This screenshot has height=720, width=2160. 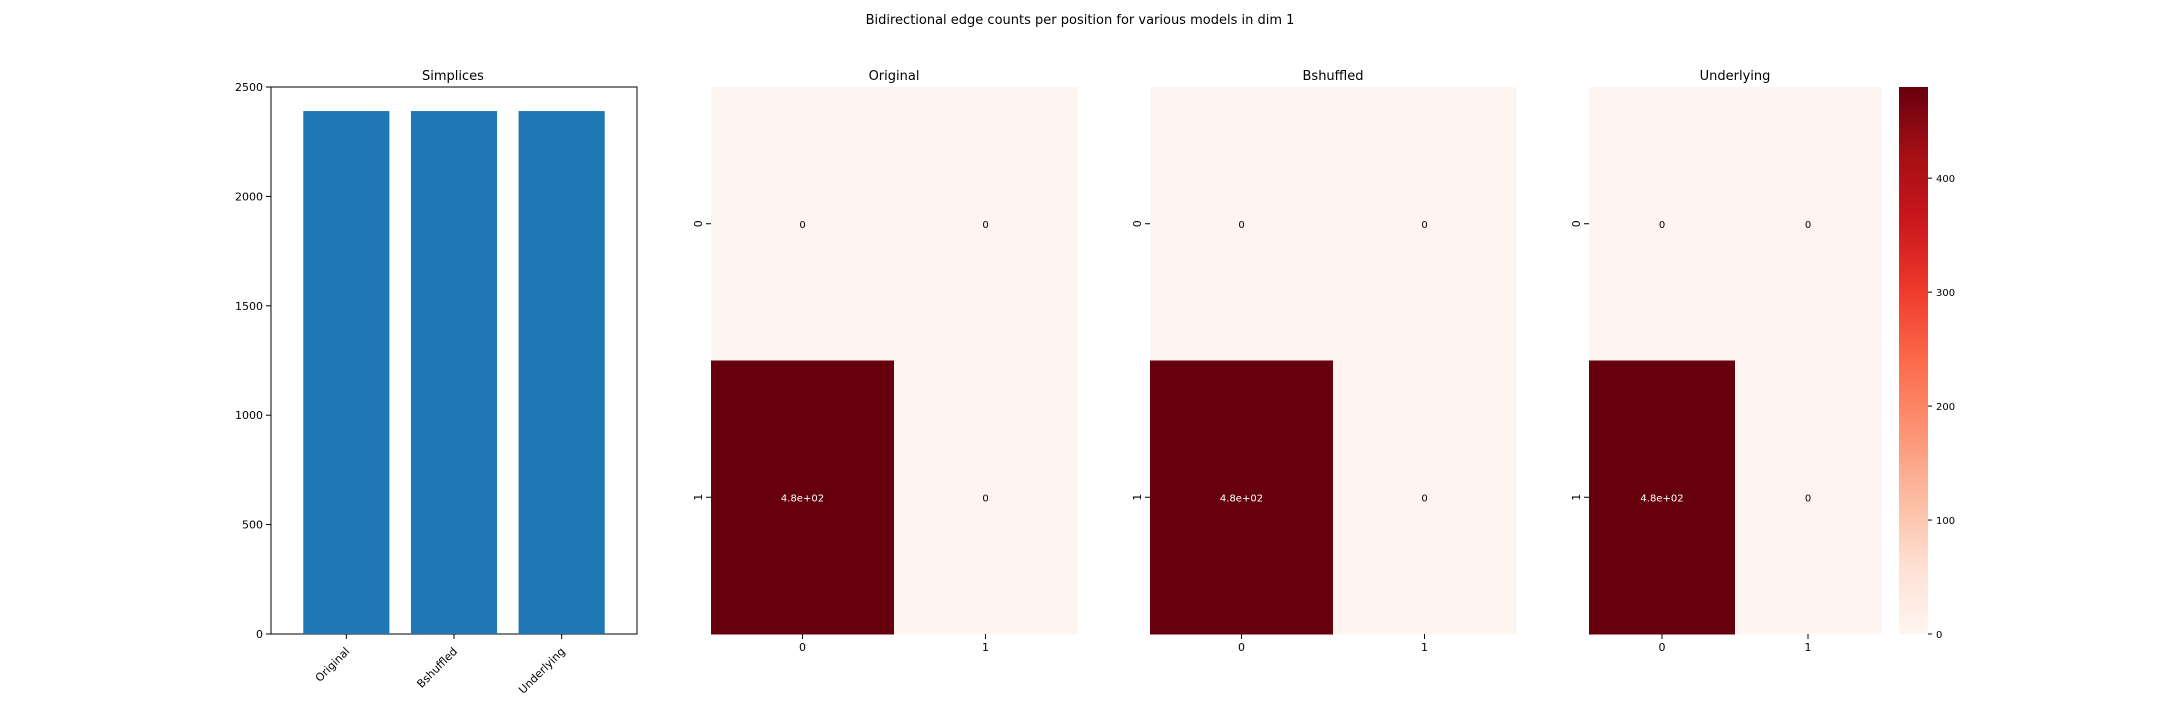 What do you see at coordinates (249, 415) in the screenshot?
I see `bar-ytick-label: 1000` at bounding box center [249, 415].